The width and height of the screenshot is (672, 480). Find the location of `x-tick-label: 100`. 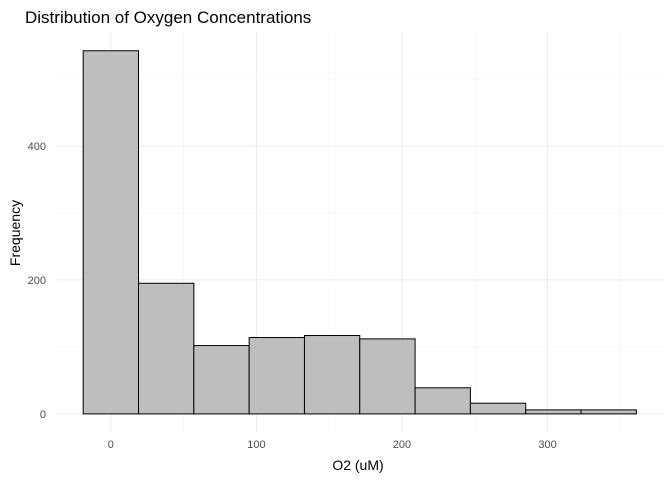

x-tick-label: 100 is located at coordinates (256, 445).